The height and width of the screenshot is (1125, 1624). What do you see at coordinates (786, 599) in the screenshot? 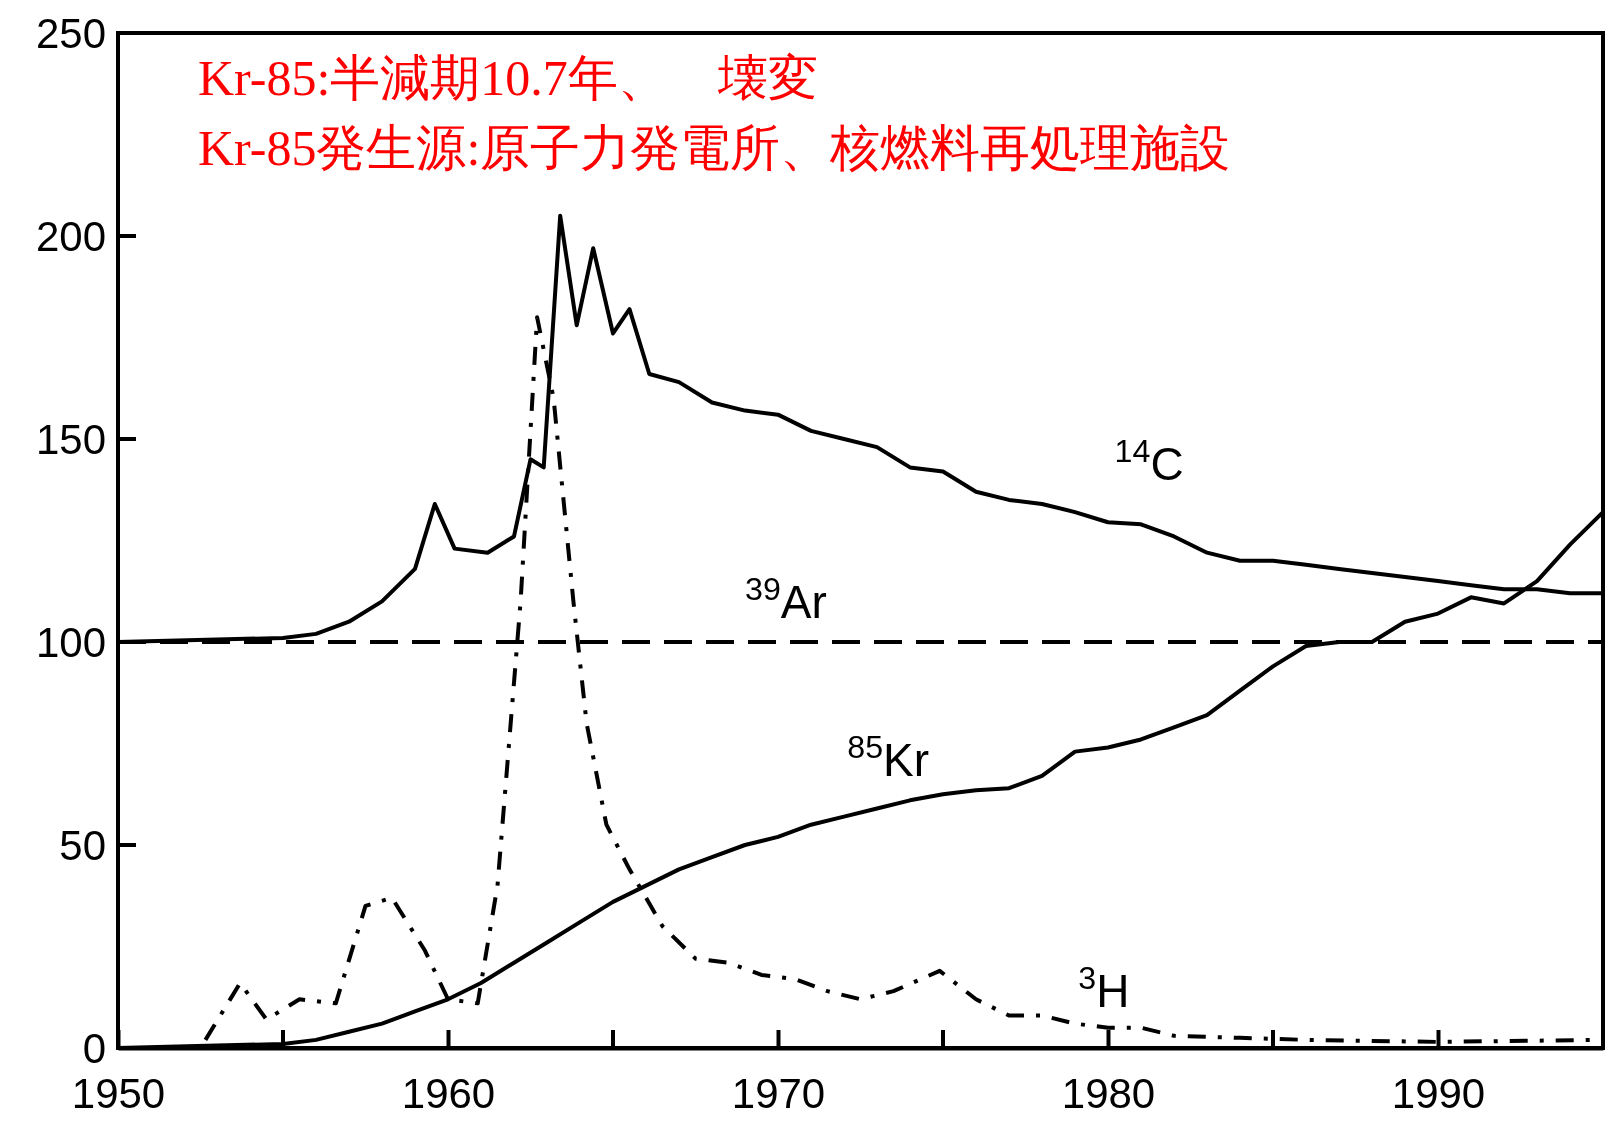
I see `series-label: $^{39}$Ar` at bounding box center [786, 599].